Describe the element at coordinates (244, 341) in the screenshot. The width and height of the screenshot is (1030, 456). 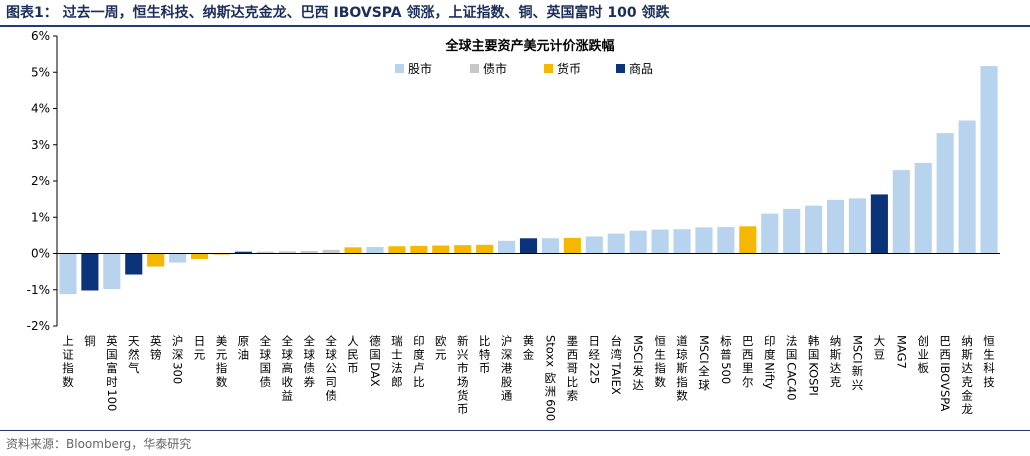
I see `x-tick-label-part: 原` at that location.